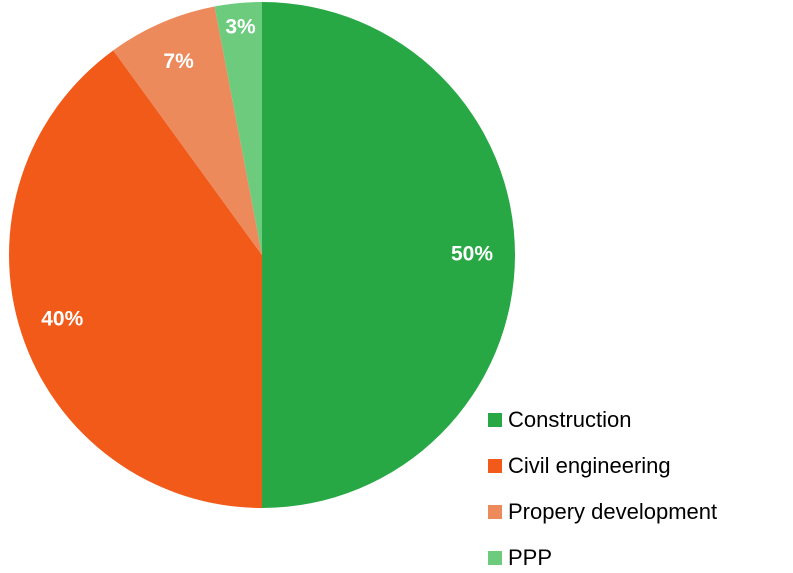  I want to click on legend-label: PPP, so click(530, 557).